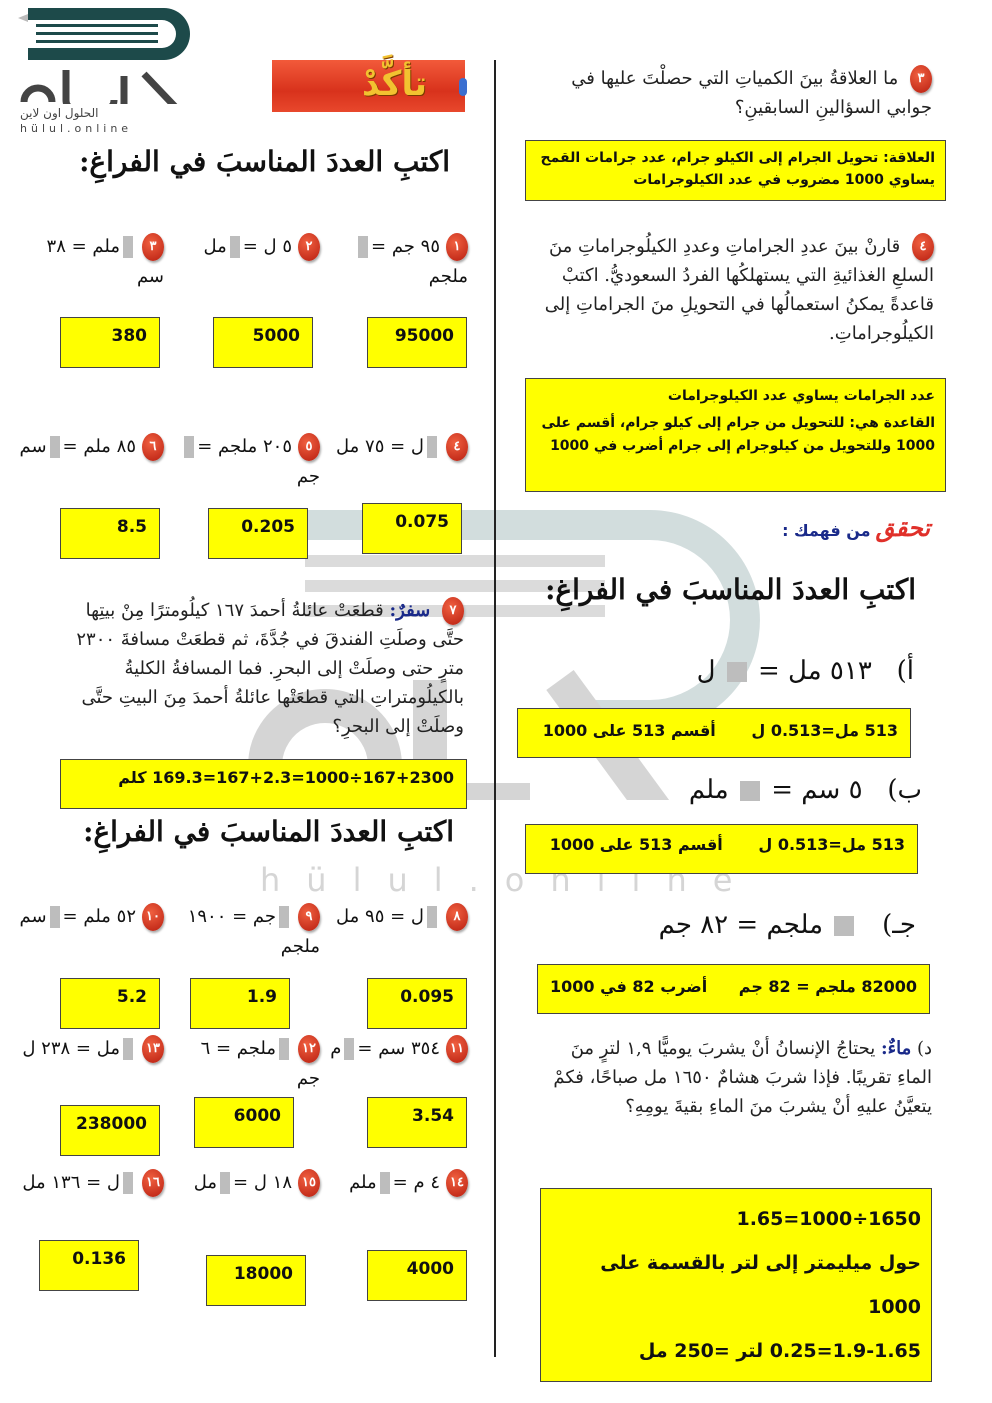 The height and width of the screenshot is (1403, 992). I want to click on exercise-rhs: ملجم = ٨٢ جم, so click(741, 925).